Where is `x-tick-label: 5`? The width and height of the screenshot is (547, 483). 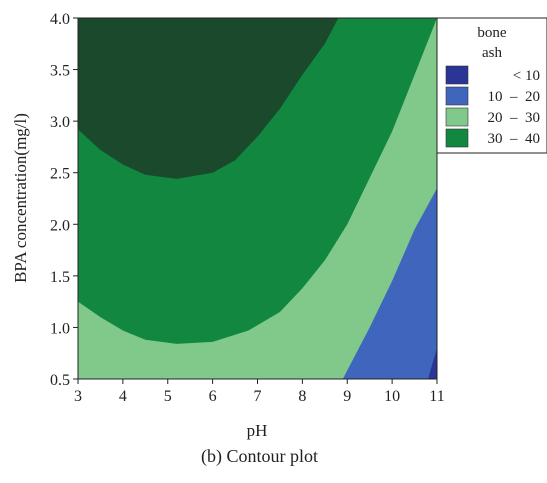
x-tick-label: 5 is located at coordinates (168, 396).